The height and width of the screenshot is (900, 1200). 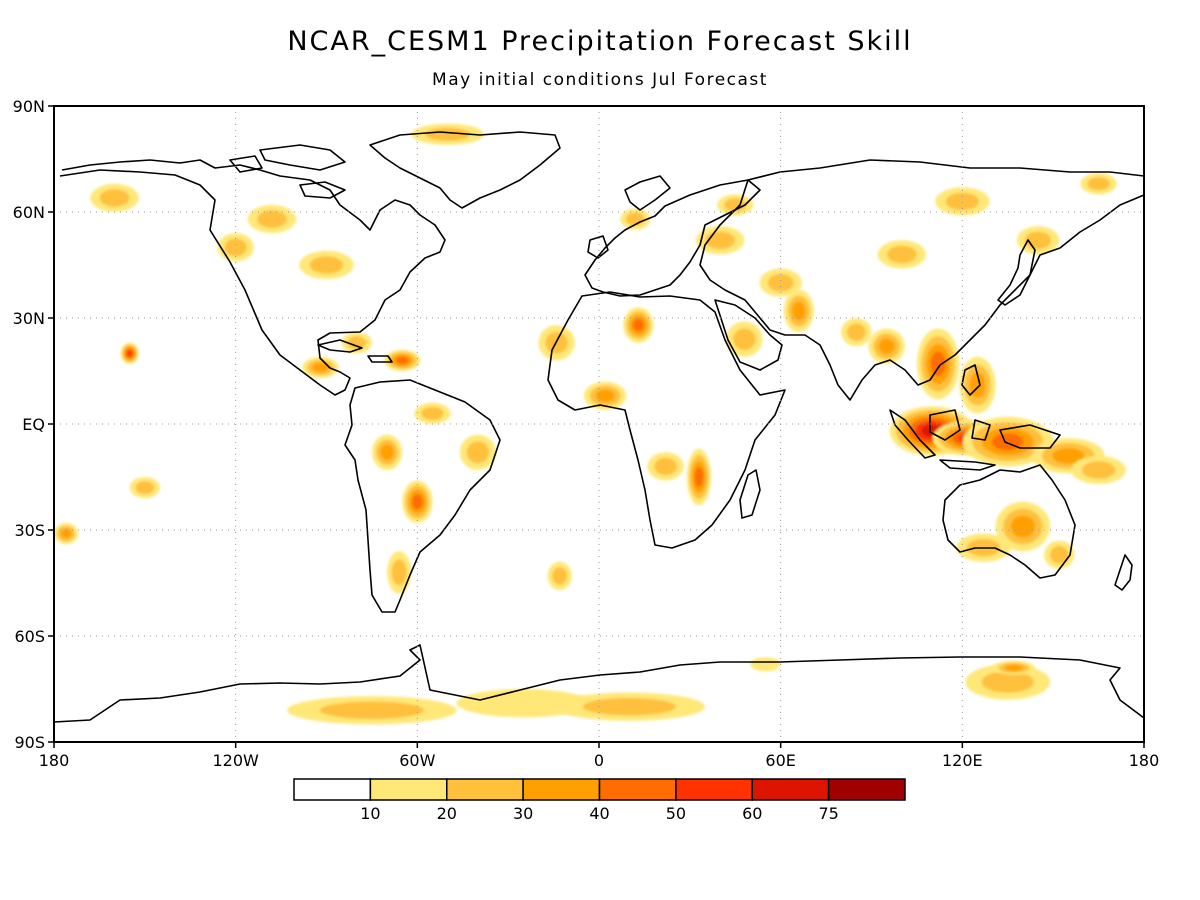 What do you see at coordinates (1016, 272) in the screenshot?
I see `coast-japan` at bounding box center [1016, 272].